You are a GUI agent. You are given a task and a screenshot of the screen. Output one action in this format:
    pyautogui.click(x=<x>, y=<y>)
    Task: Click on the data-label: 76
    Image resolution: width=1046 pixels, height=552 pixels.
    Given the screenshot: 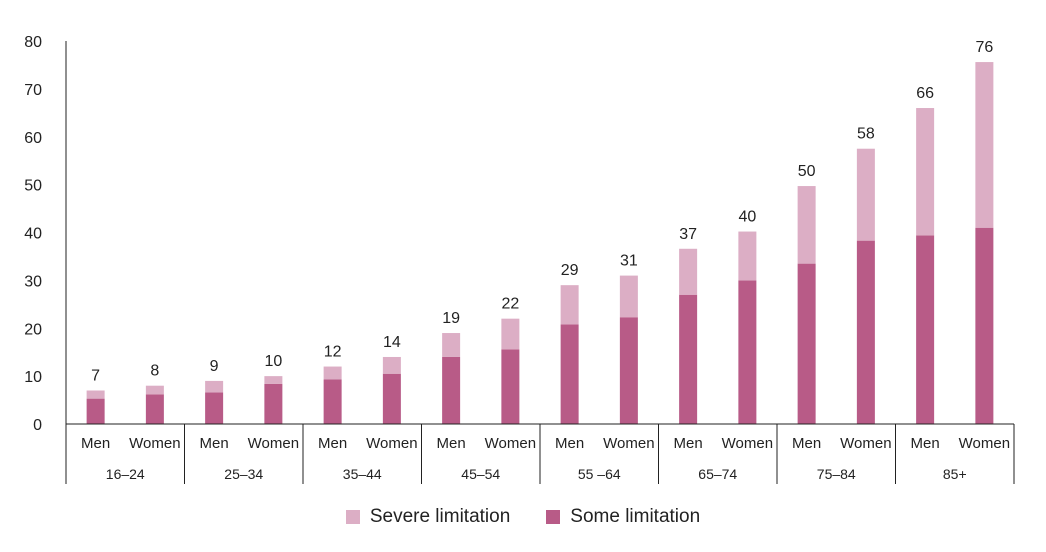 What is the action you would take?
    pyautogui.click(x=984, y=47)
    